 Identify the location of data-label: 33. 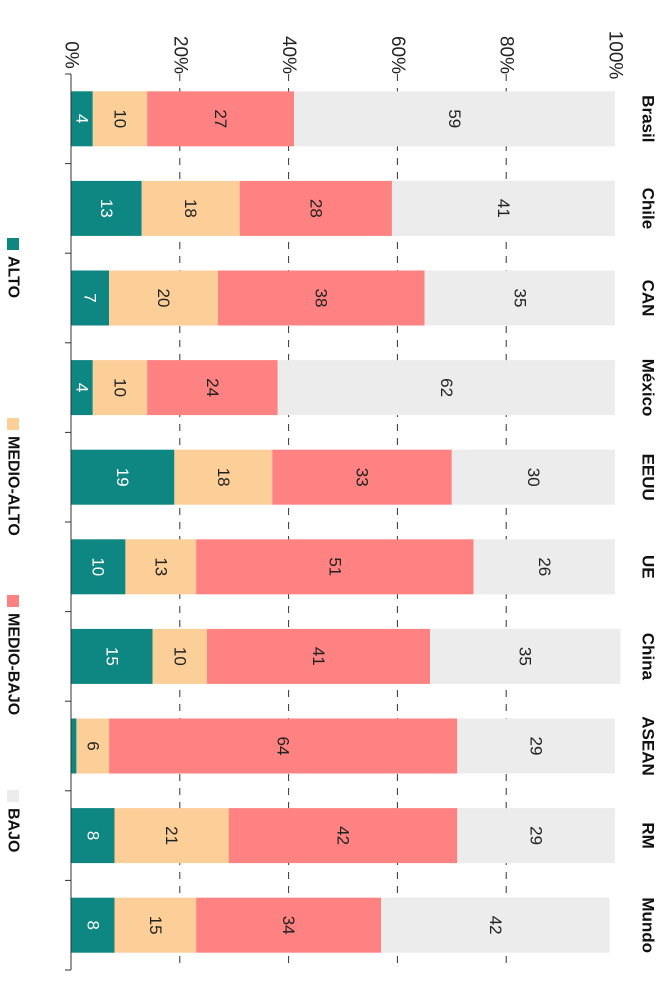
(362, 477).